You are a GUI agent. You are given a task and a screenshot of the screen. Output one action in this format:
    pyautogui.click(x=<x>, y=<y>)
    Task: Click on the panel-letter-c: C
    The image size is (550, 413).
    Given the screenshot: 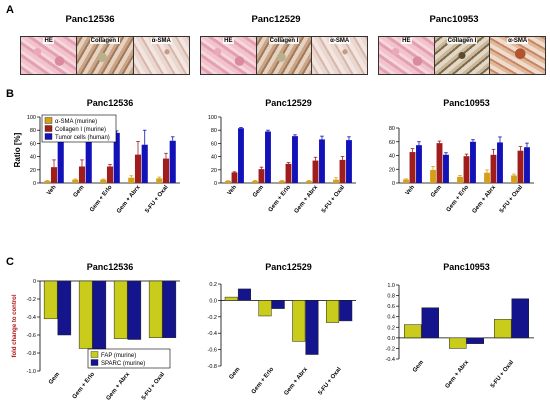 What is the action you would take?
    pyautogui.click(x=10, y=262)
    